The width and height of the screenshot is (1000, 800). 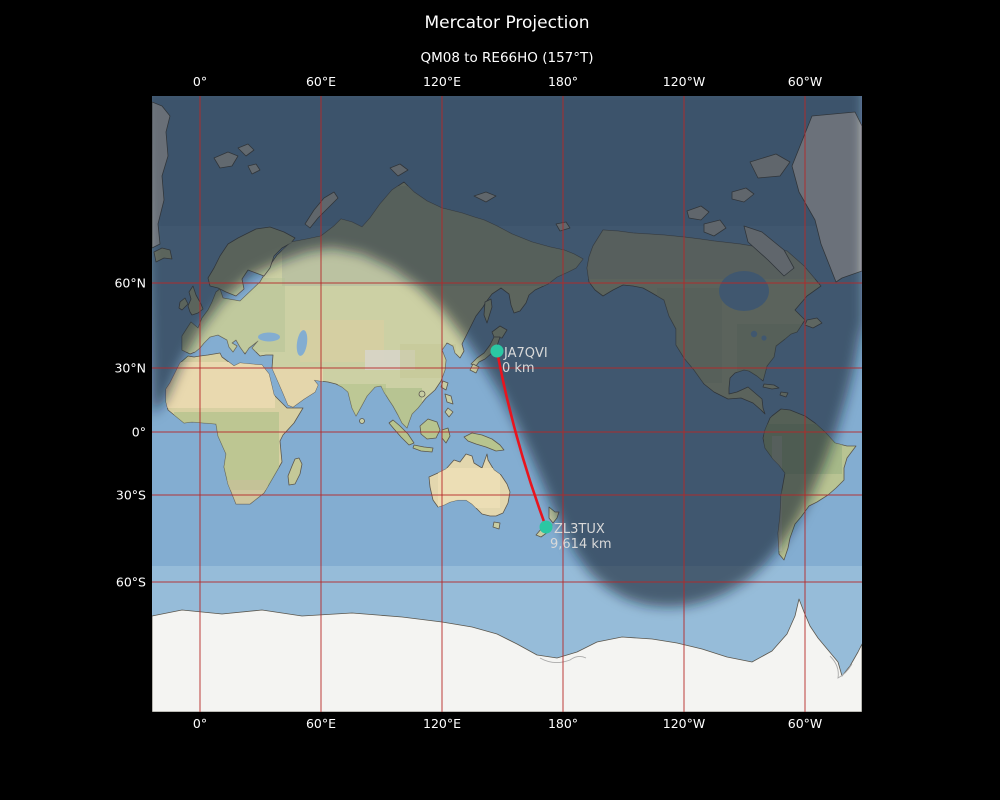 I want to click on xtick-top-120w: 120°W, so click(x=684, y=81).